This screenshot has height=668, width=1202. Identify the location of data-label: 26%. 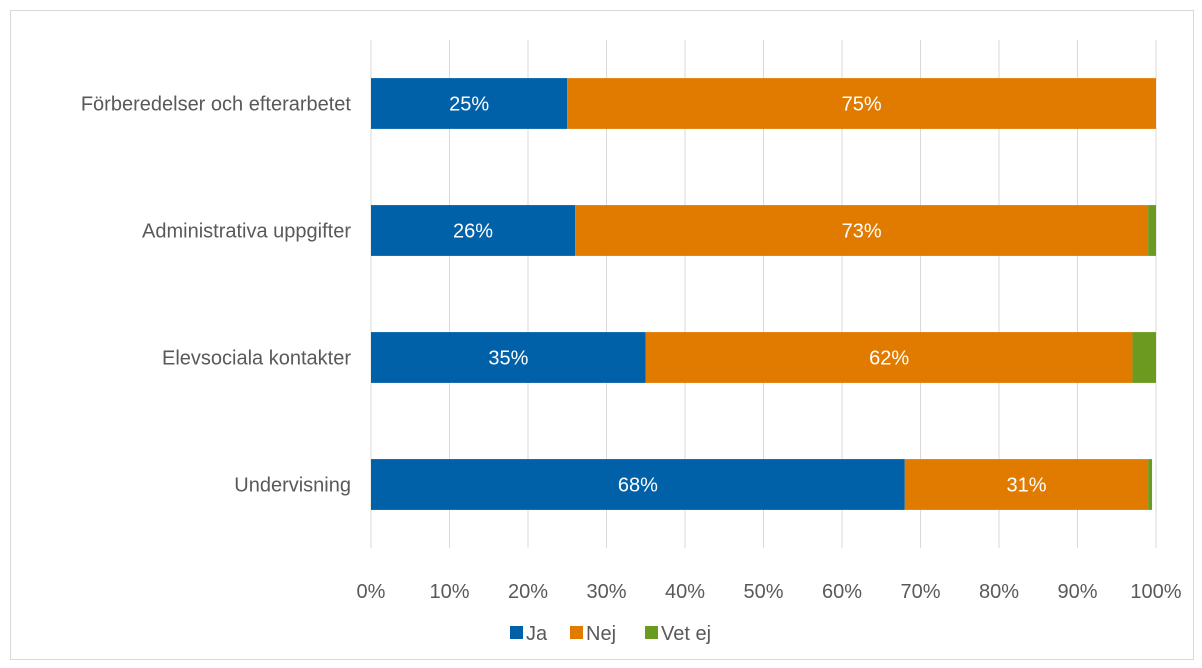
(473, 232).